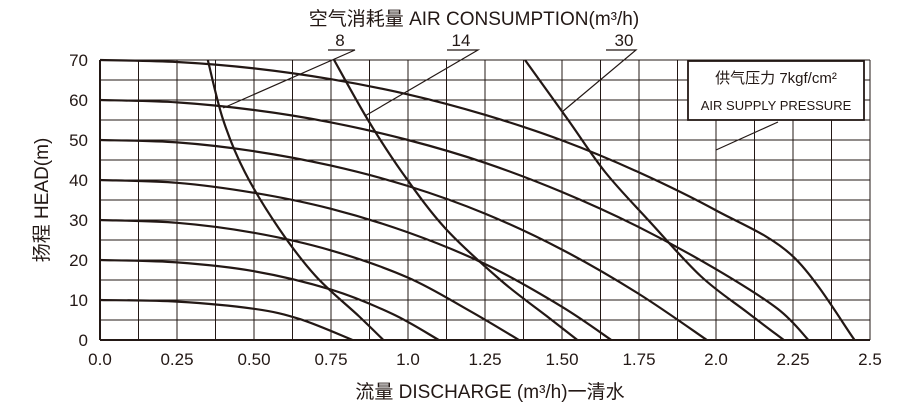  I want to click on air-consumption-label: 30, so click(624, 40).